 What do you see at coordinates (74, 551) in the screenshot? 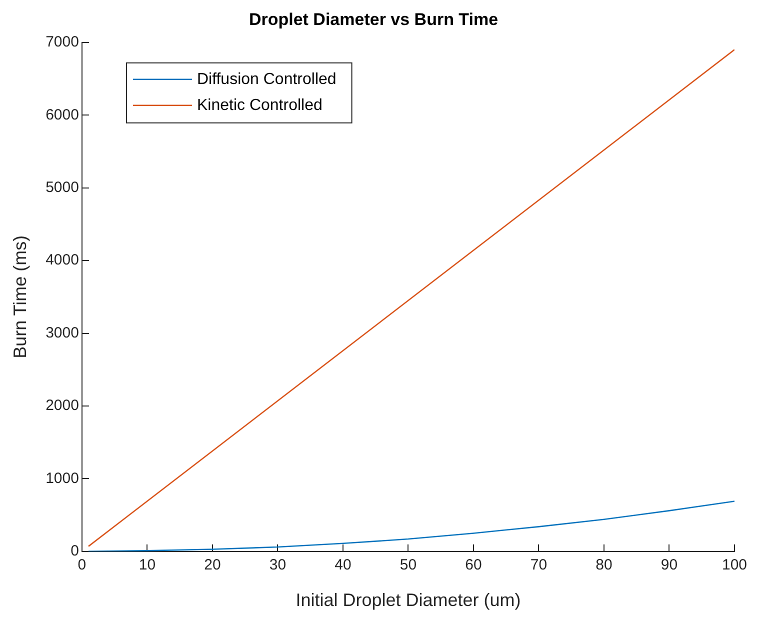
I see `y-tick-label: 0` at bounding box center [74, 551].